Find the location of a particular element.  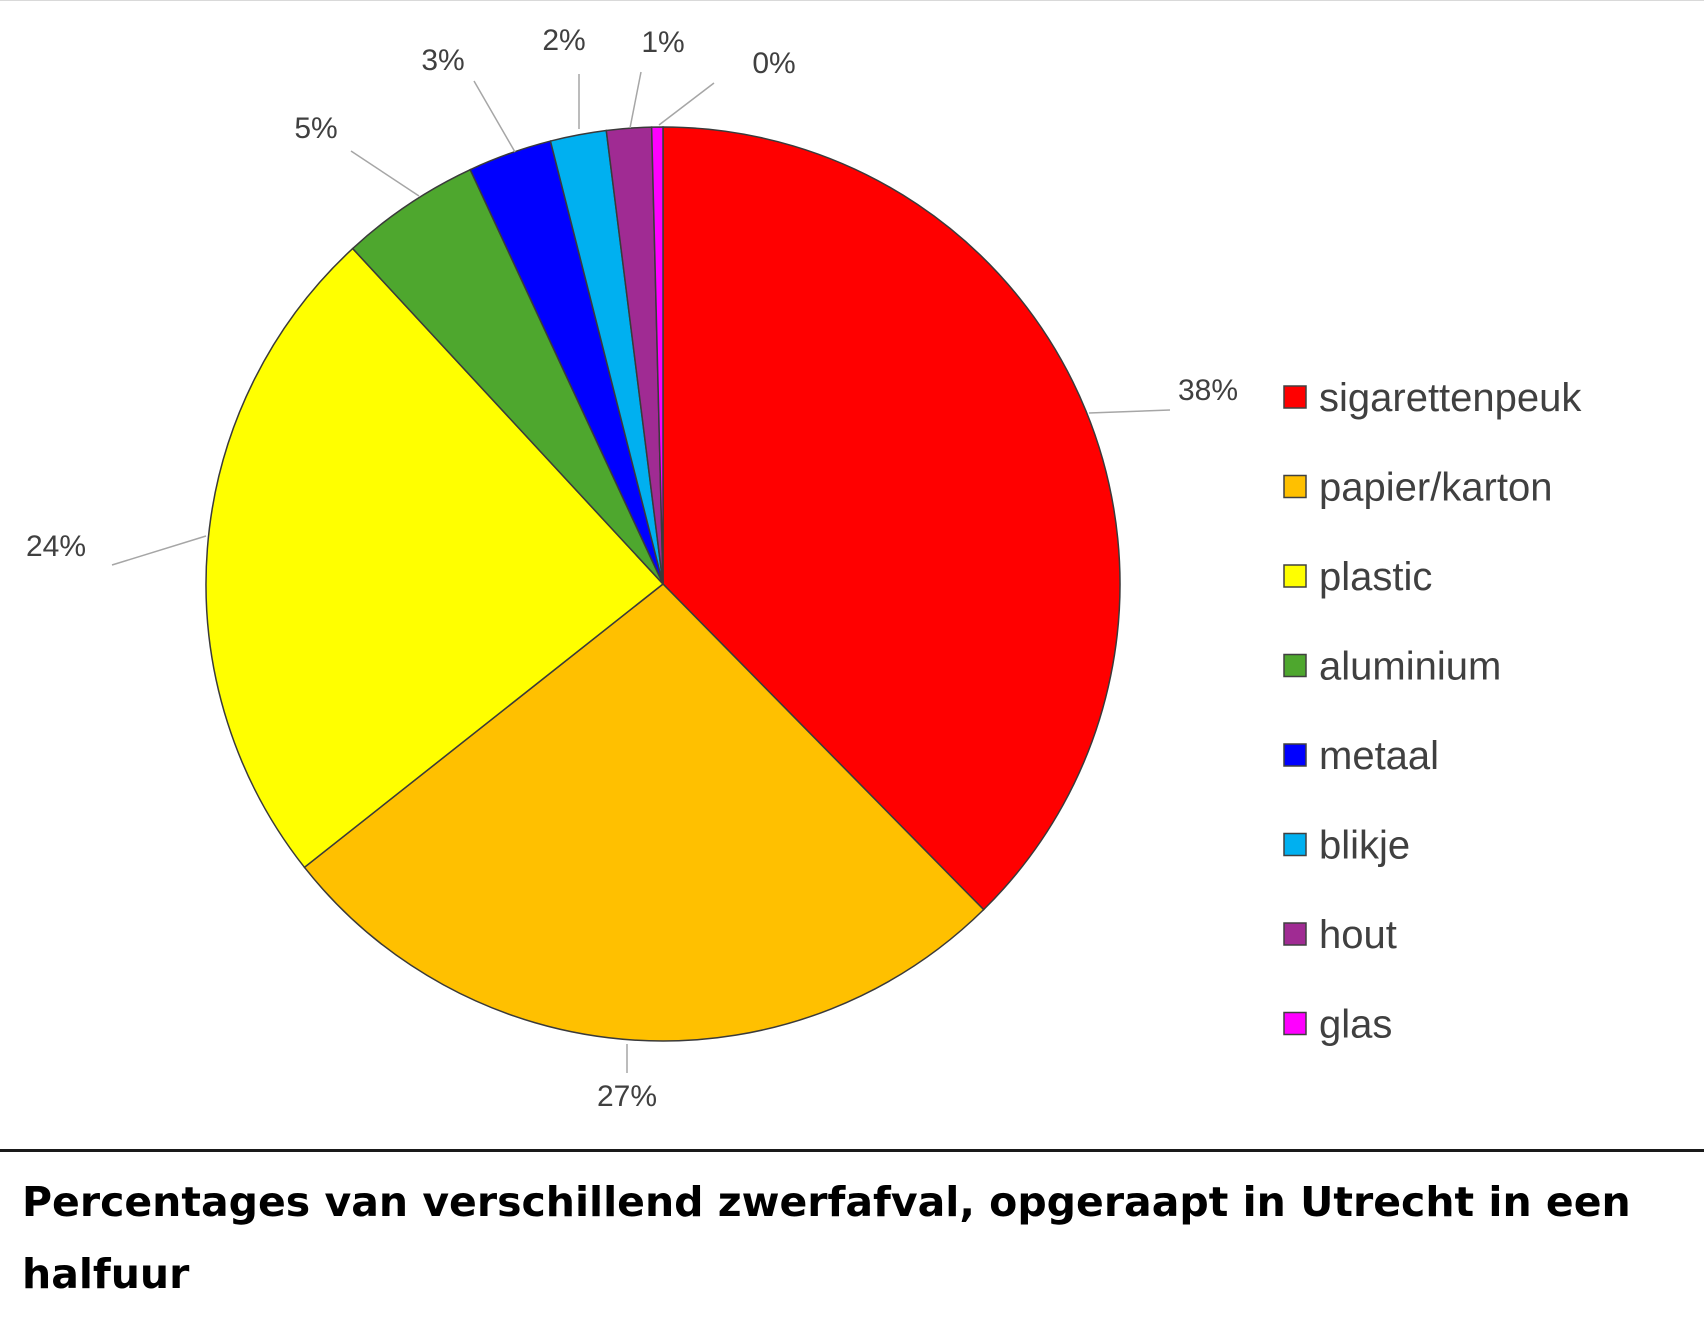

legend-swatch-aluminium is located at coordinates (1295, 665).